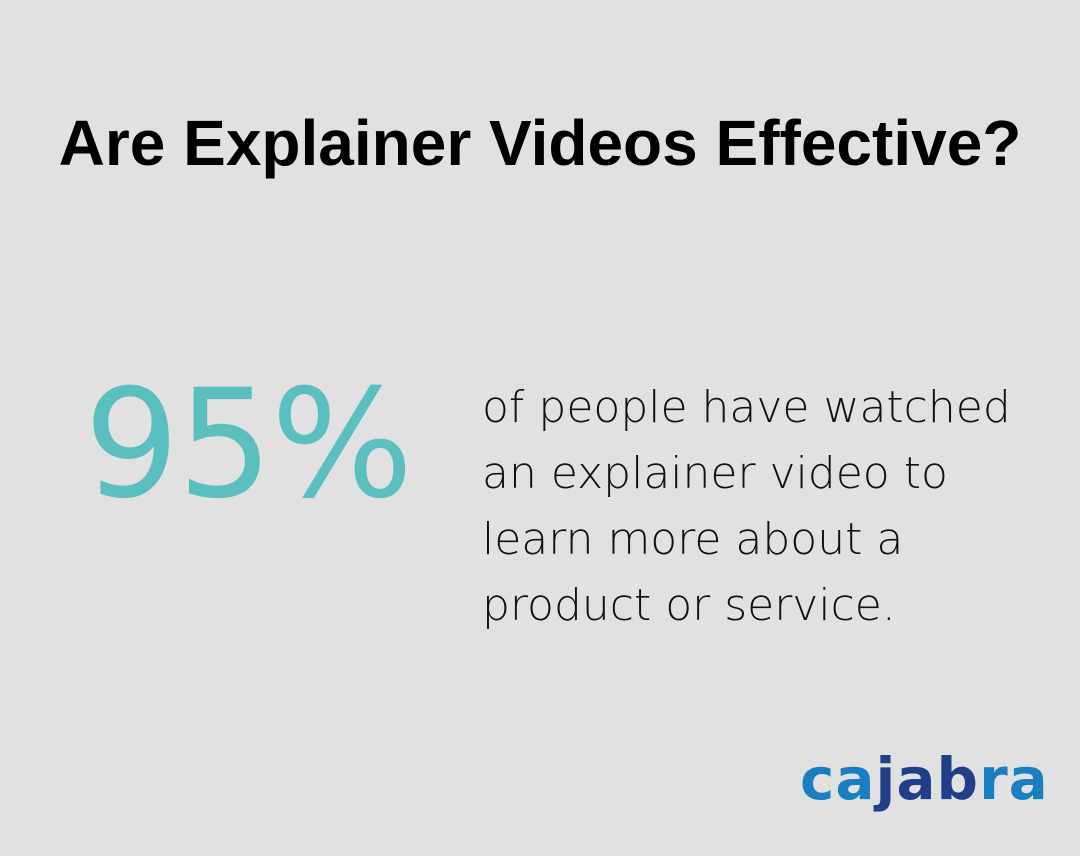  Describe the element at coordinates (838, 779) in the screenshot. I see `logo-part: ca` at that location.